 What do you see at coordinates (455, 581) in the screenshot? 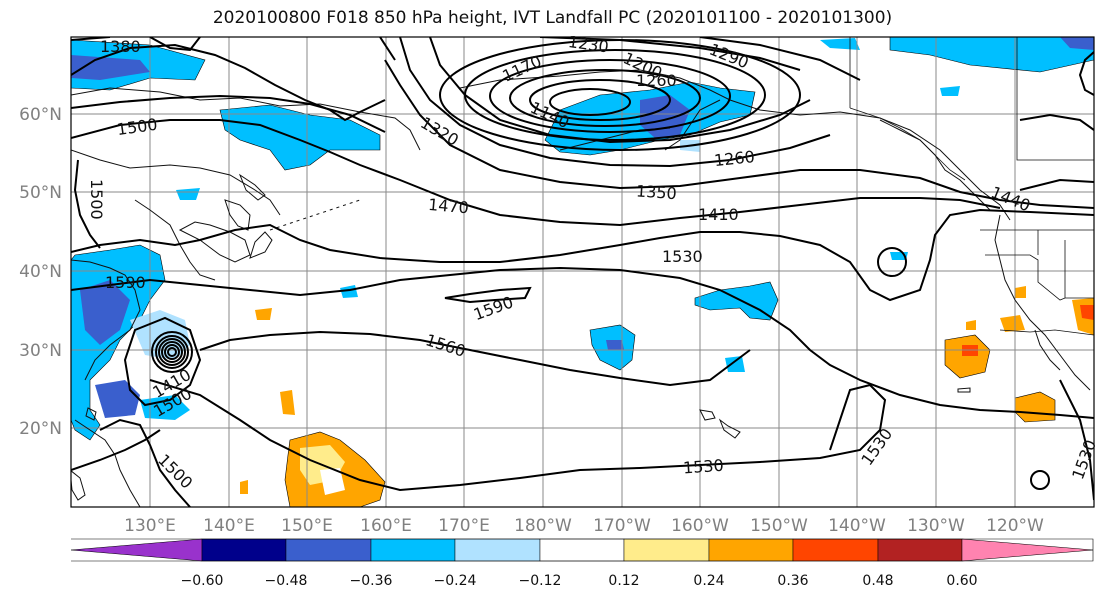
I see `colorbar-tick: −0.24` at bounding box center [455, 581].